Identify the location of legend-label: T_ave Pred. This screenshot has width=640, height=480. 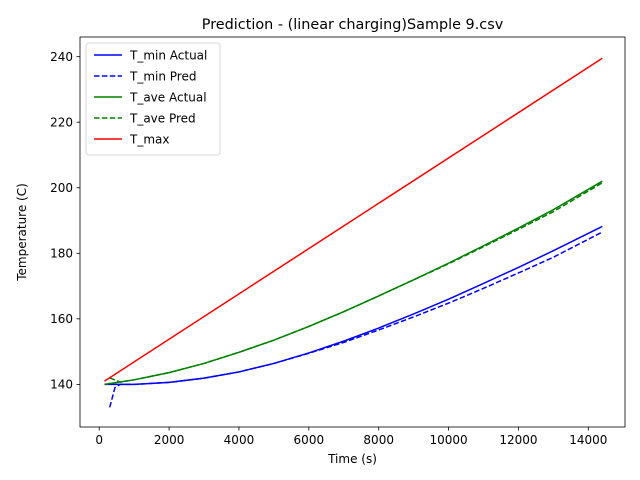
(162, 118).